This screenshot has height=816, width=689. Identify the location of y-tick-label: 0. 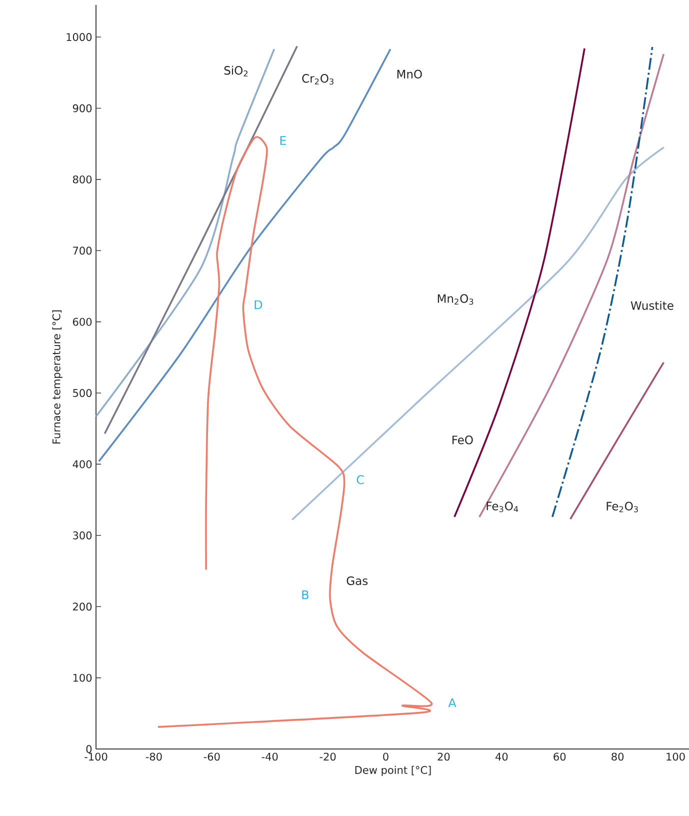
(89, 749).